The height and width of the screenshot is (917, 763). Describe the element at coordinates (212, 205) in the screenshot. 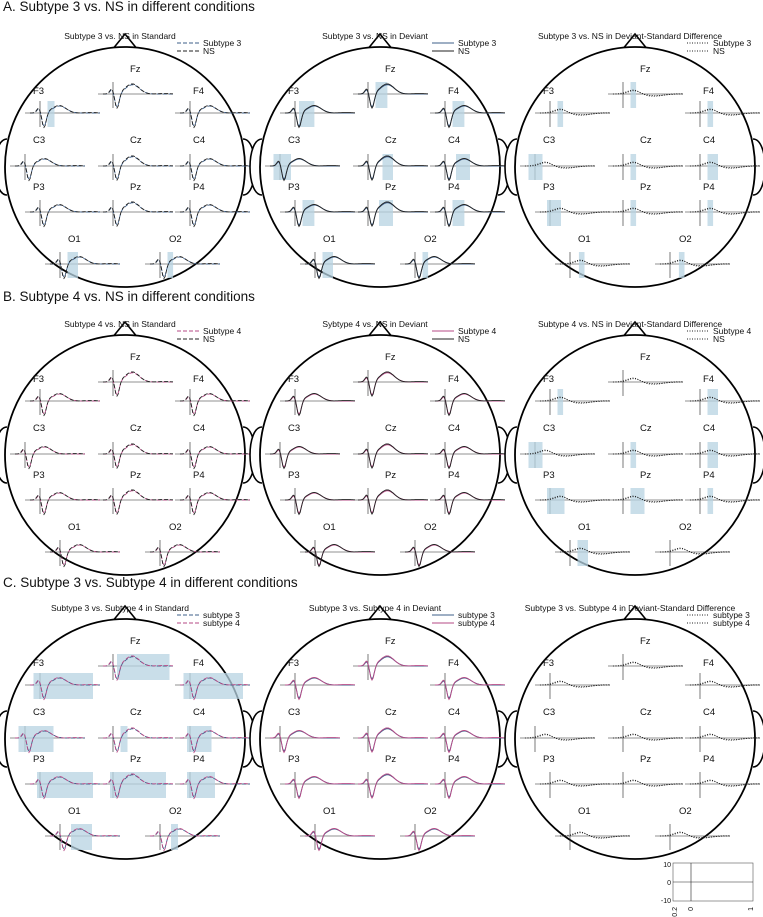

I see `electrode-p4: P4` at that location.